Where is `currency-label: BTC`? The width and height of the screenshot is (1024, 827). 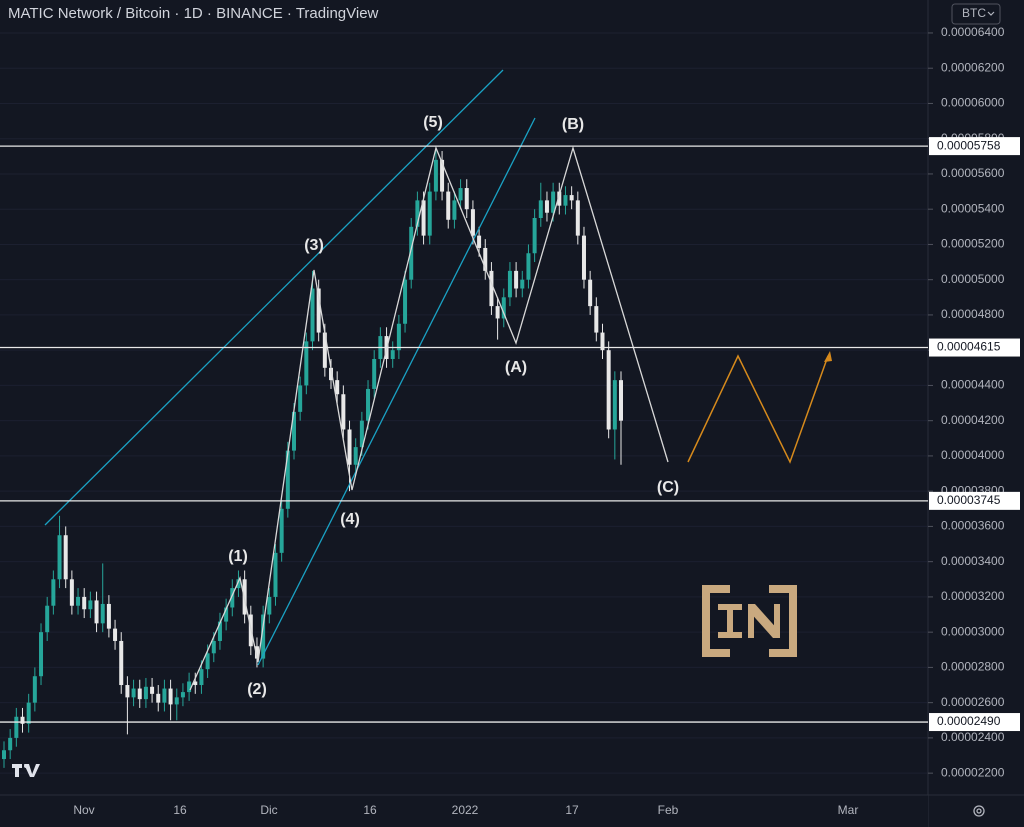
currency-label: BTC is located at coordinates (974, 13).